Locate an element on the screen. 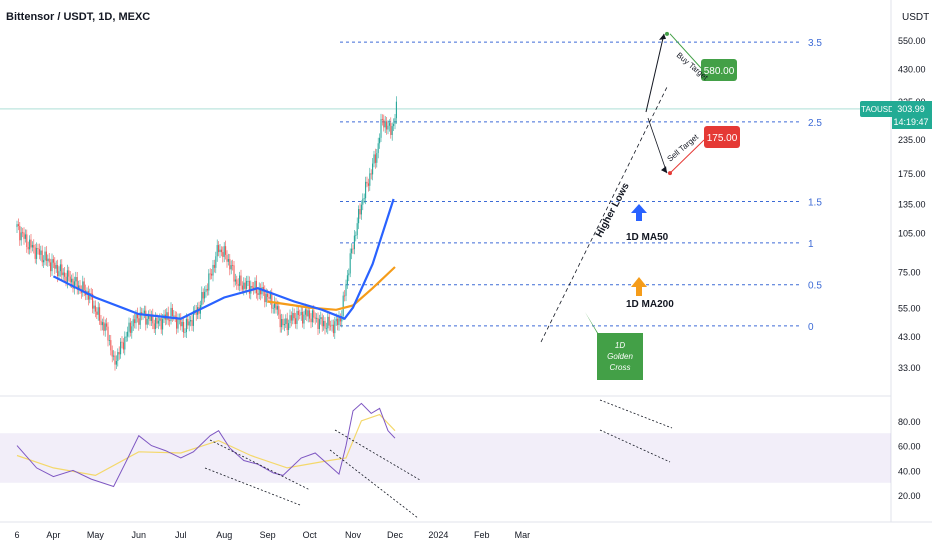 The width and height of the screenshot is (932, 550). rsi-signal-line is located at coordinates (206, 445).